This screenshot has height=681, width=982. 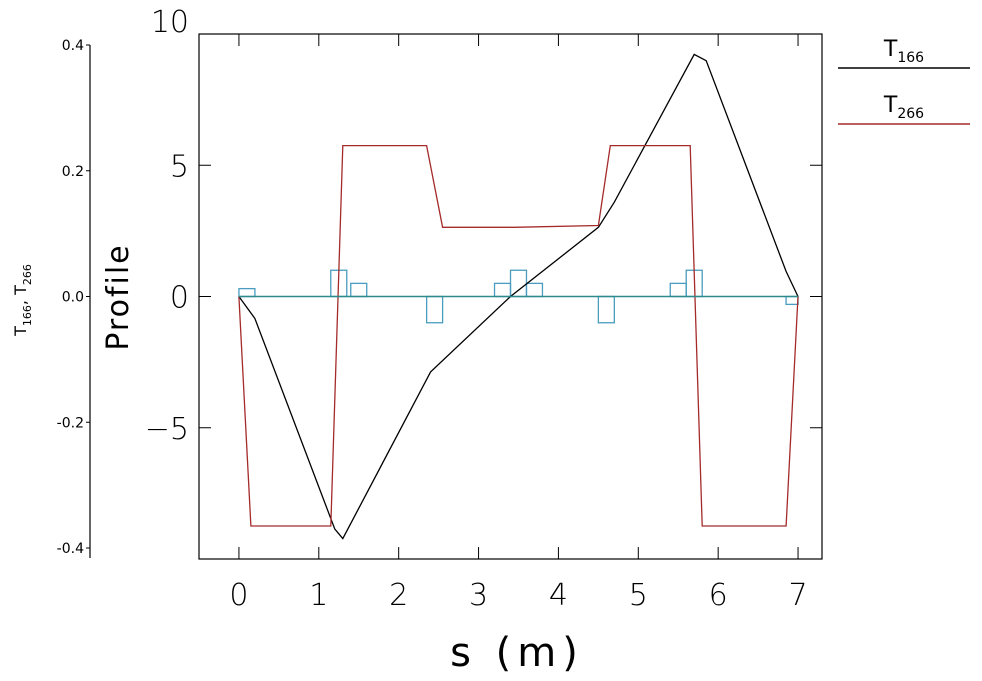 What do you see at coordinates (478, 595) in the screenshot?
I see `x-tick-label: 3` at bounding box center [478, 595].